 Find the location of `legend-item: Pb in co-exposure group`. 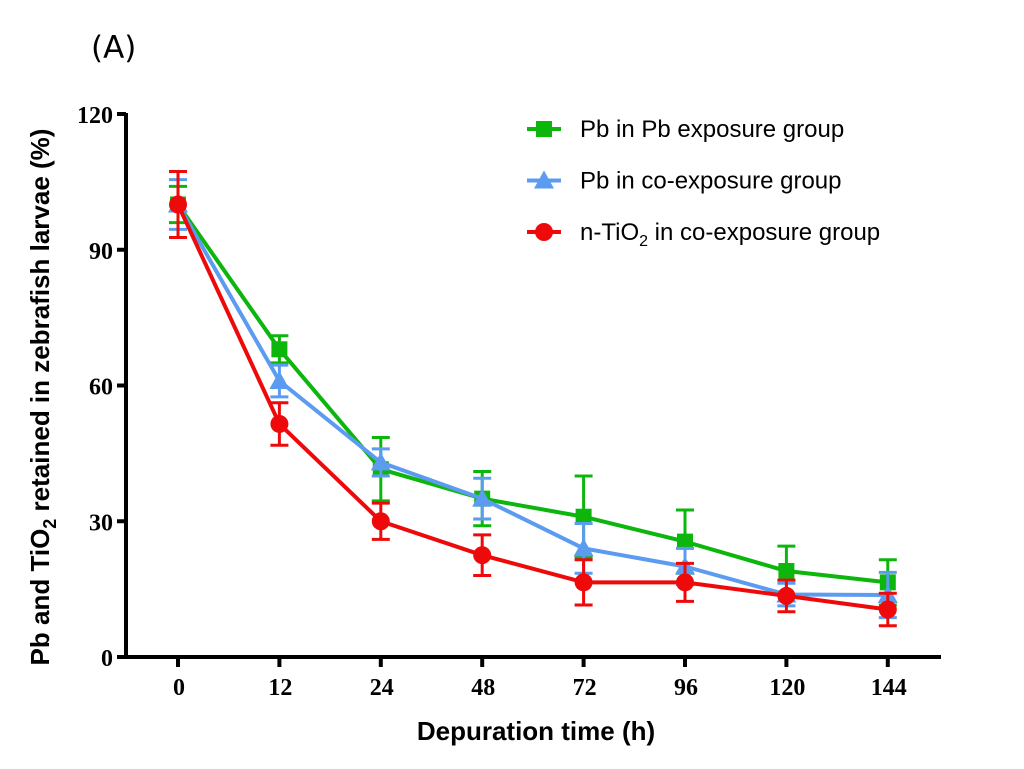

legend-item: Pb in co-exposure group is located at coordinates (684, 181).